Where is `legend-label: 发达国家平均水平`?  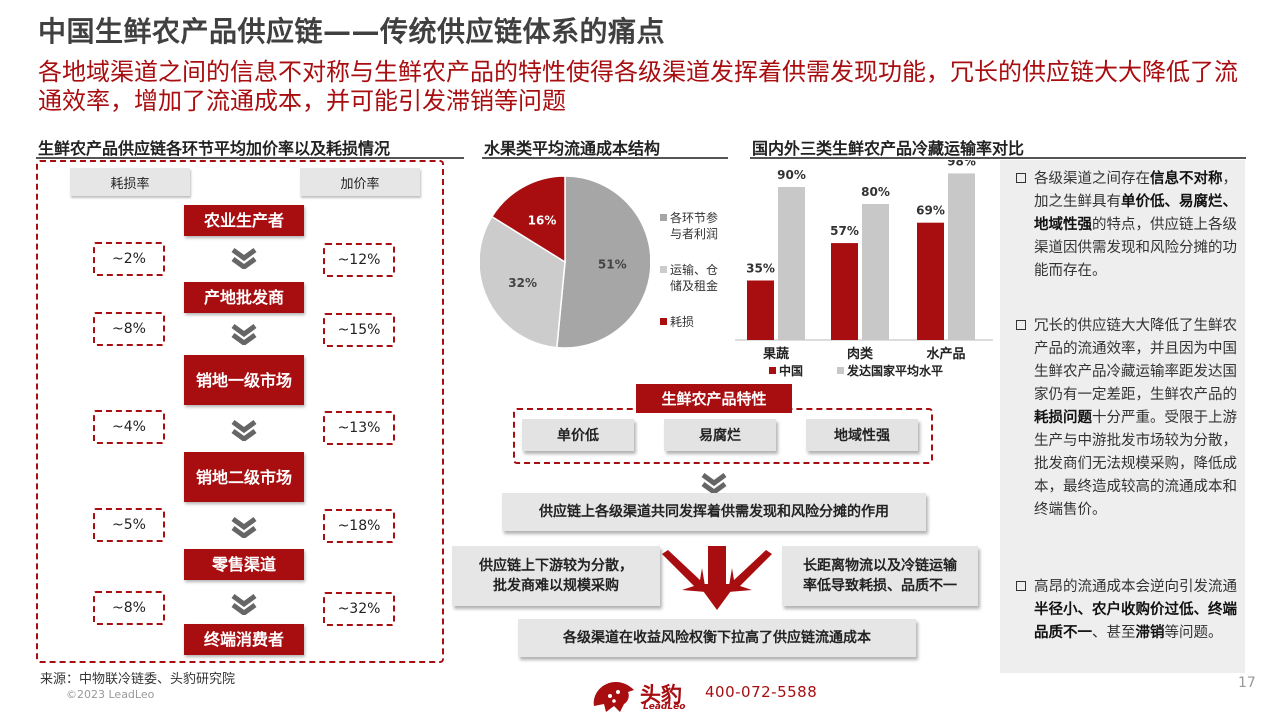
legend-label: 发达国家平均水平 is located at coordinates (894, 370).